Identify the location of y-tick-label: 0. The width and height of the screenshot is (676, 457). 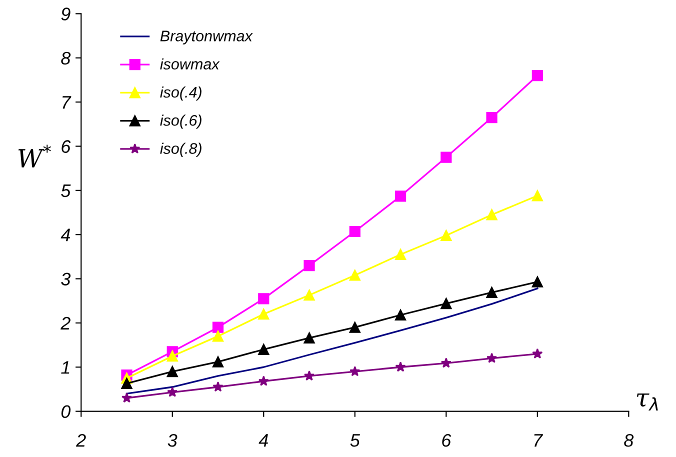
(66, 411).